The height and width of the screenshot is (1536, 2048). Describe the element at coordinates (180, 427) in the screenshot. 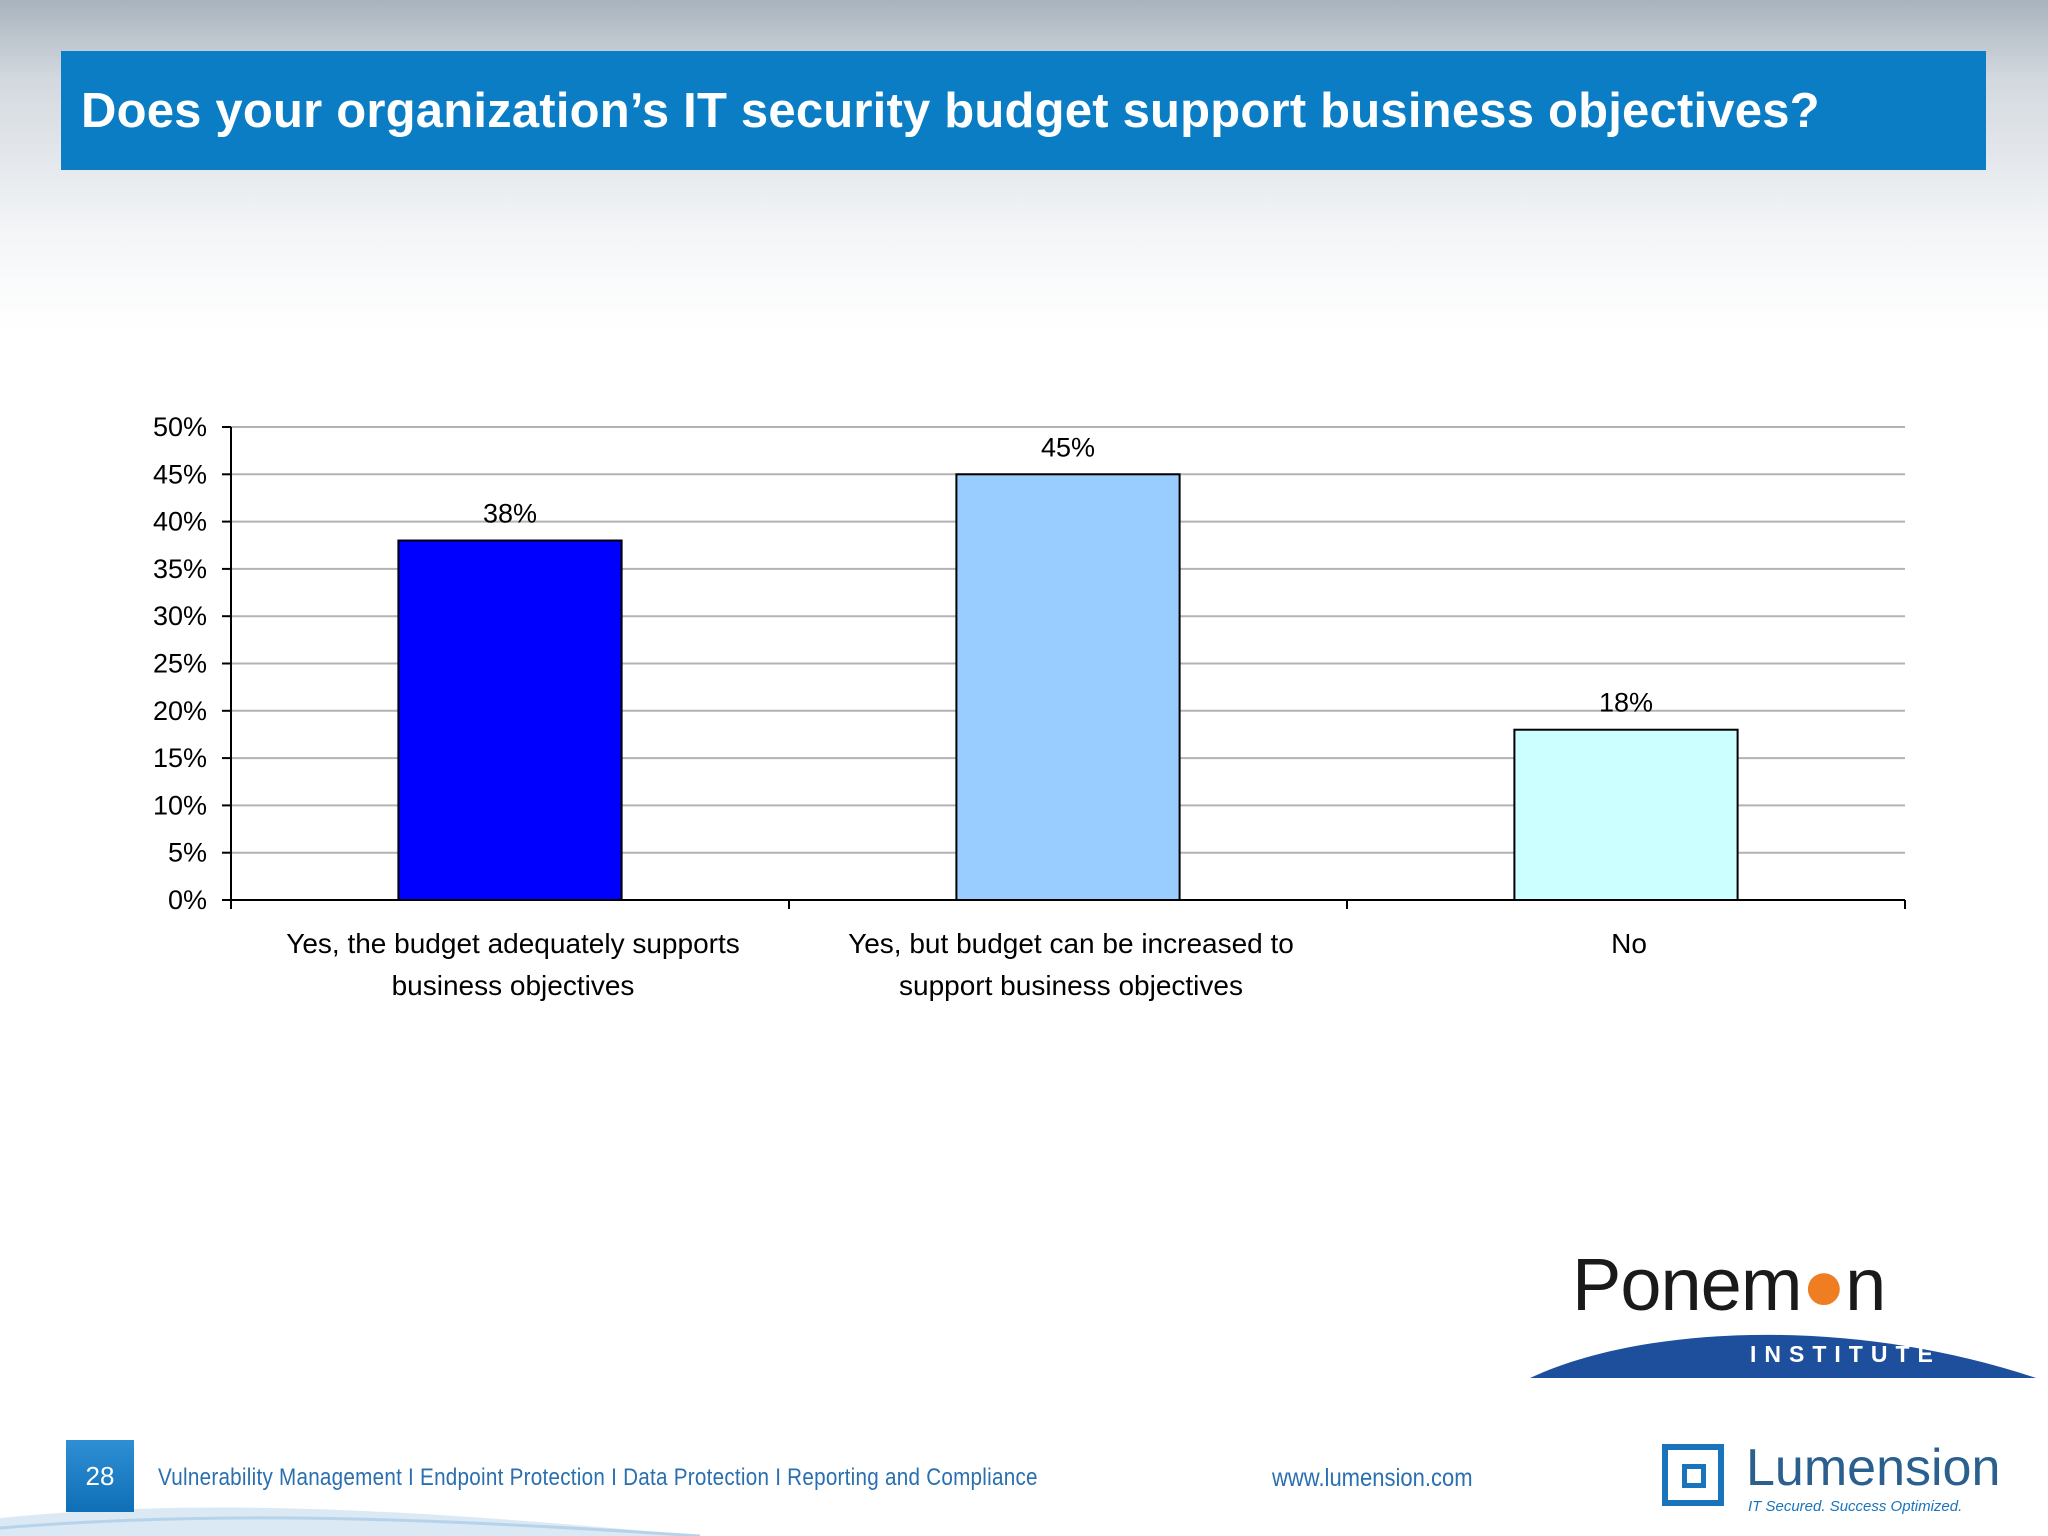

I see `y-tick-label: 50%` at that location.